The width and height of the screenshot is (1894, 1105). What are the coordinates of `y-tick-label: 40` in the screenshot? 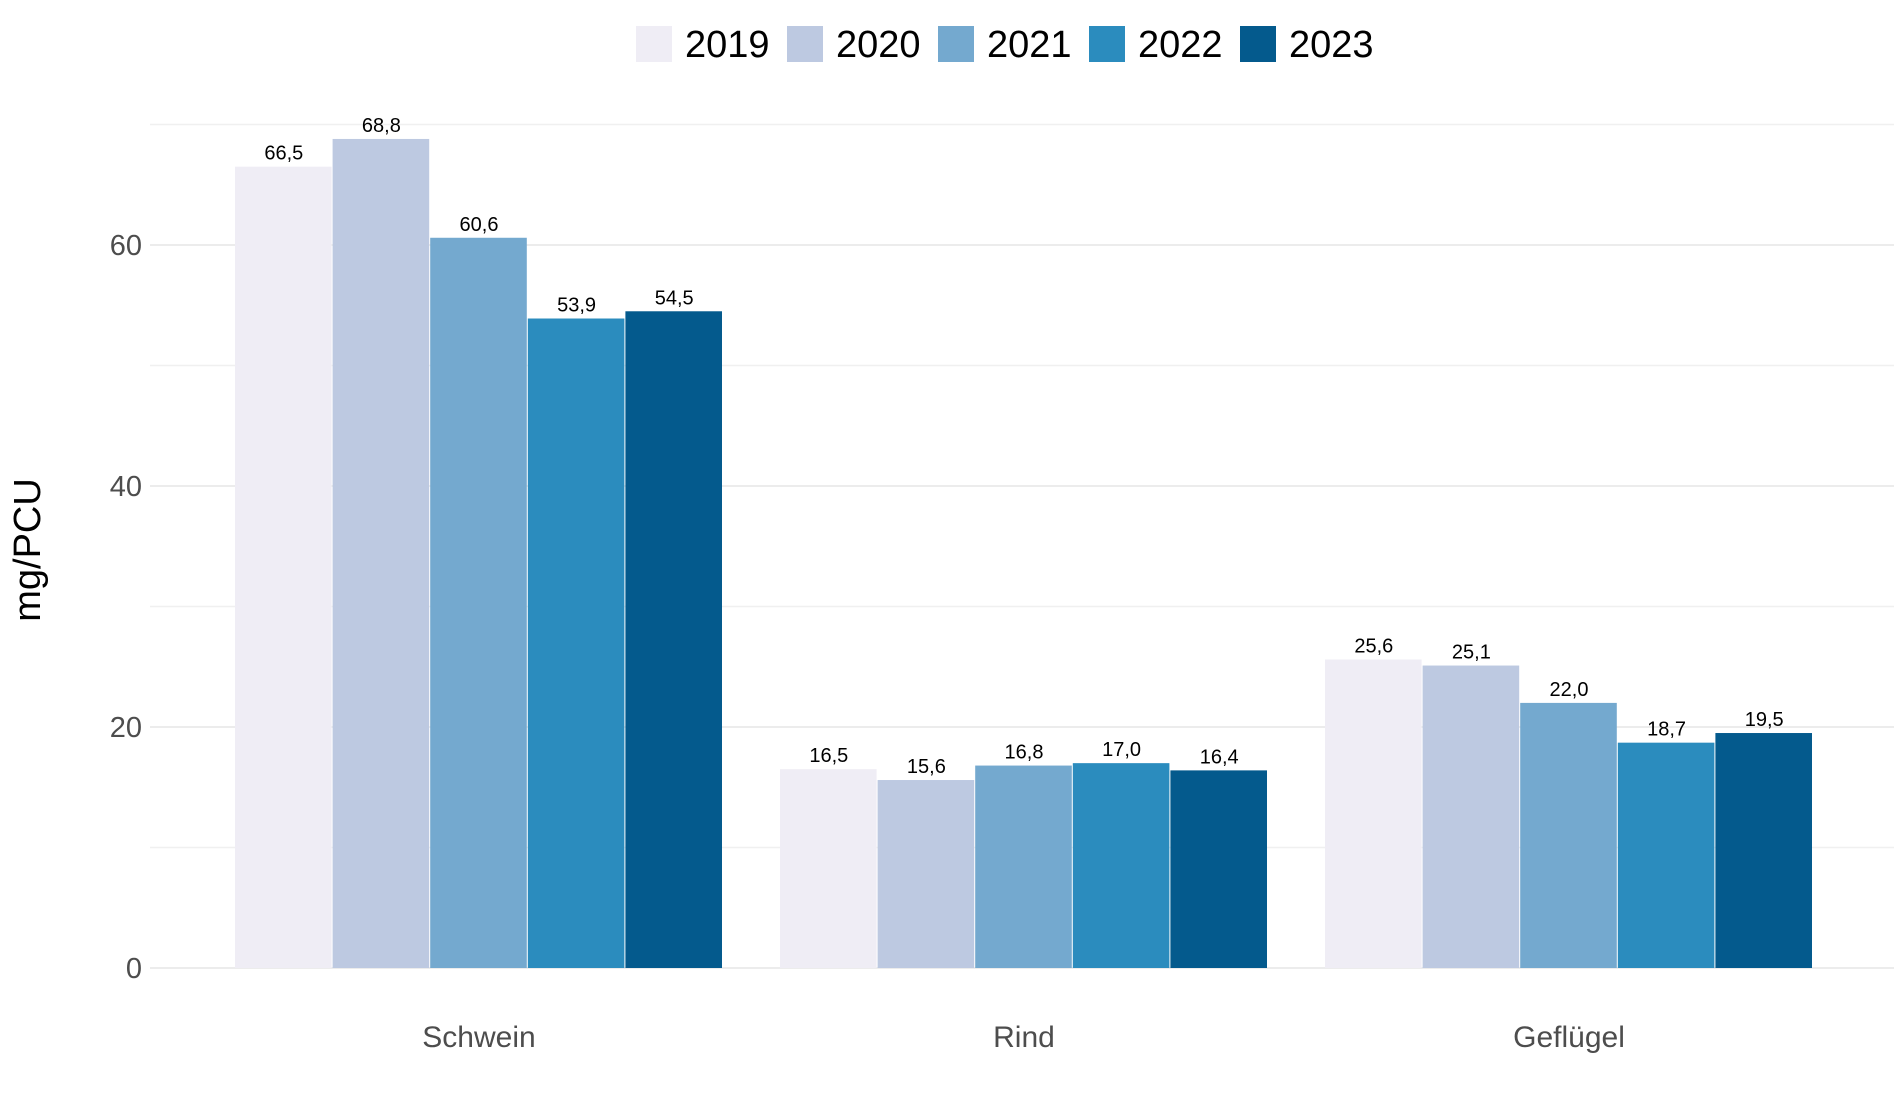 It's located at (126, 487).